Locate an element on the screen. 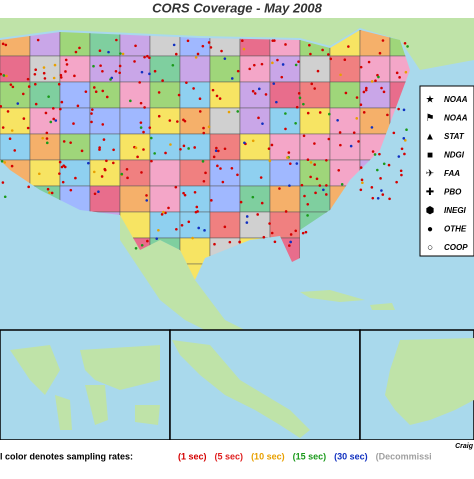  rate-label: (30 sec) is located at coordinates (351, 456).